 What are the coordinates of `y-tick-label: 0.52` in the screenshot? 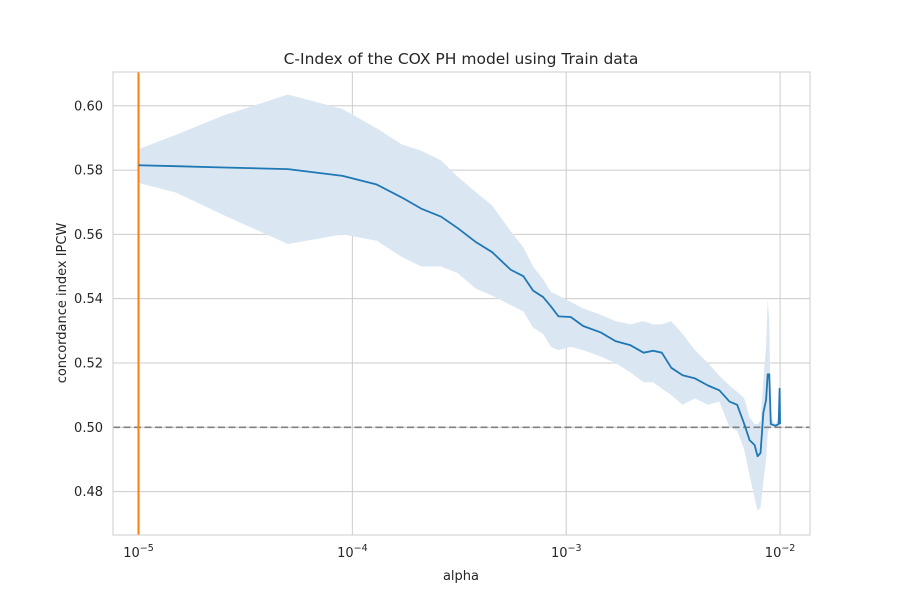 It's located at (88, 363).